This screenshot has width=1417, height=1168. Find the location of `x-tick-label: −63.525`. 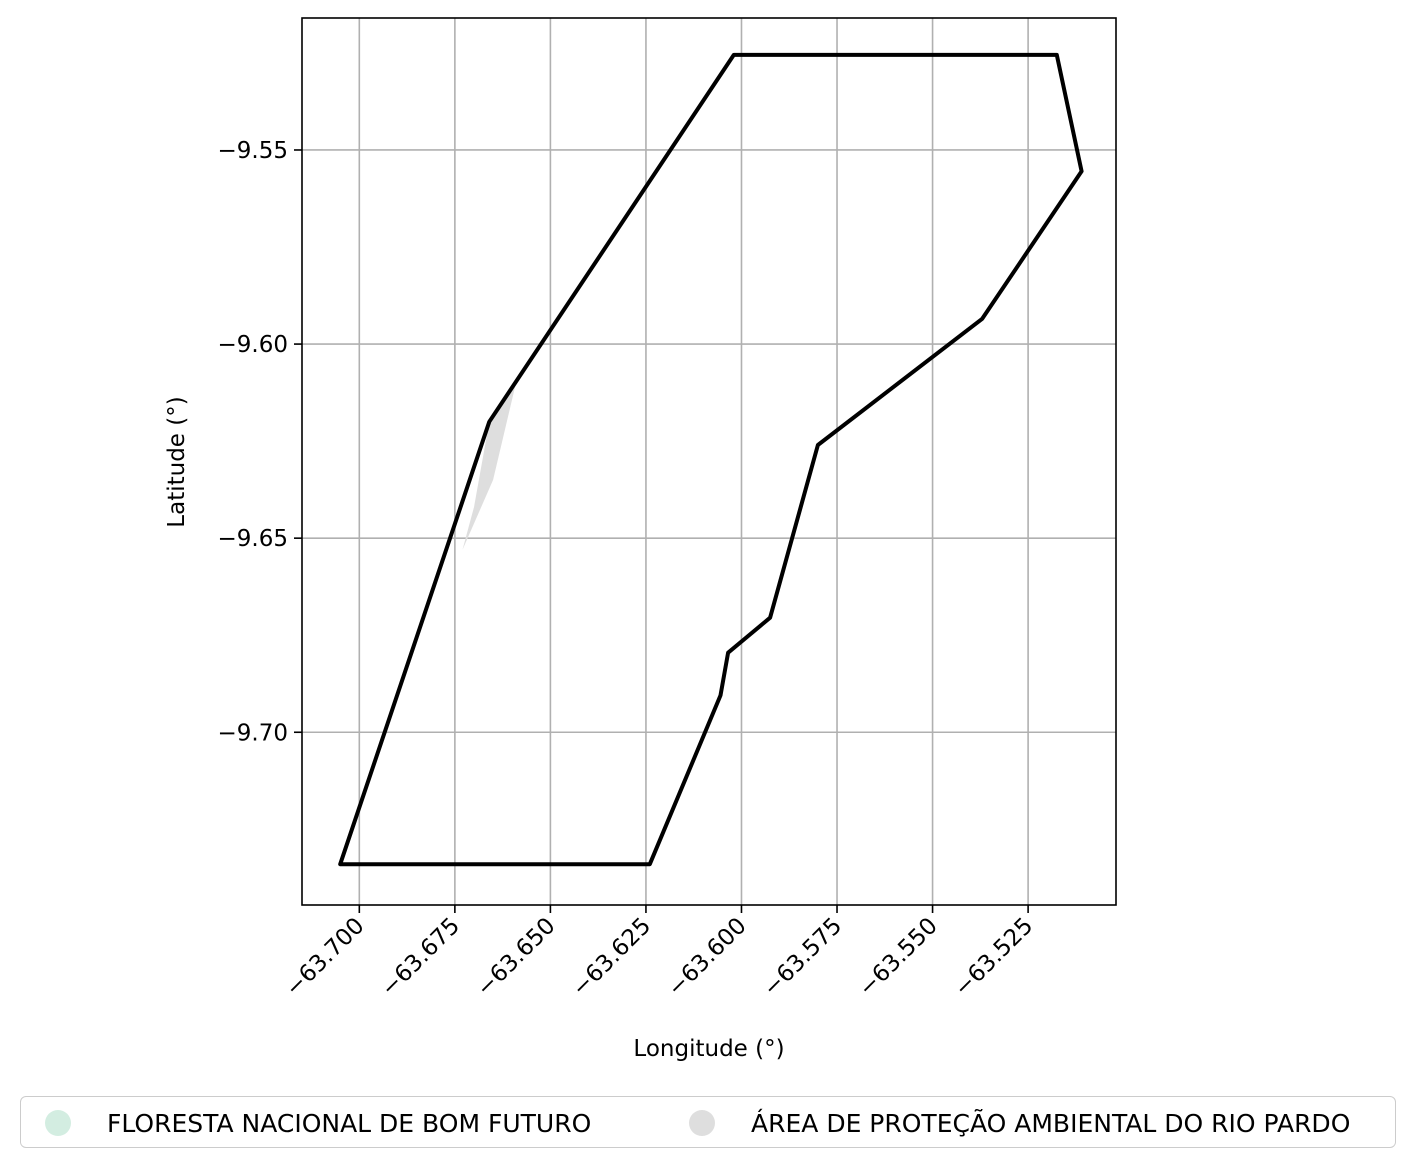

x-tick-label: −63.525 is located at coordinates (993, 957).